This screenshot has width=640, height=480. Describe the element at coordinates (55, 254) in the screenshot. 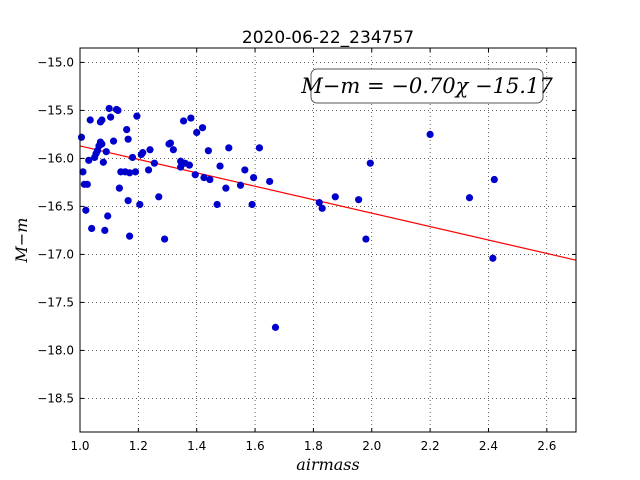

I see `y-tick-label: −17.0` at that location.